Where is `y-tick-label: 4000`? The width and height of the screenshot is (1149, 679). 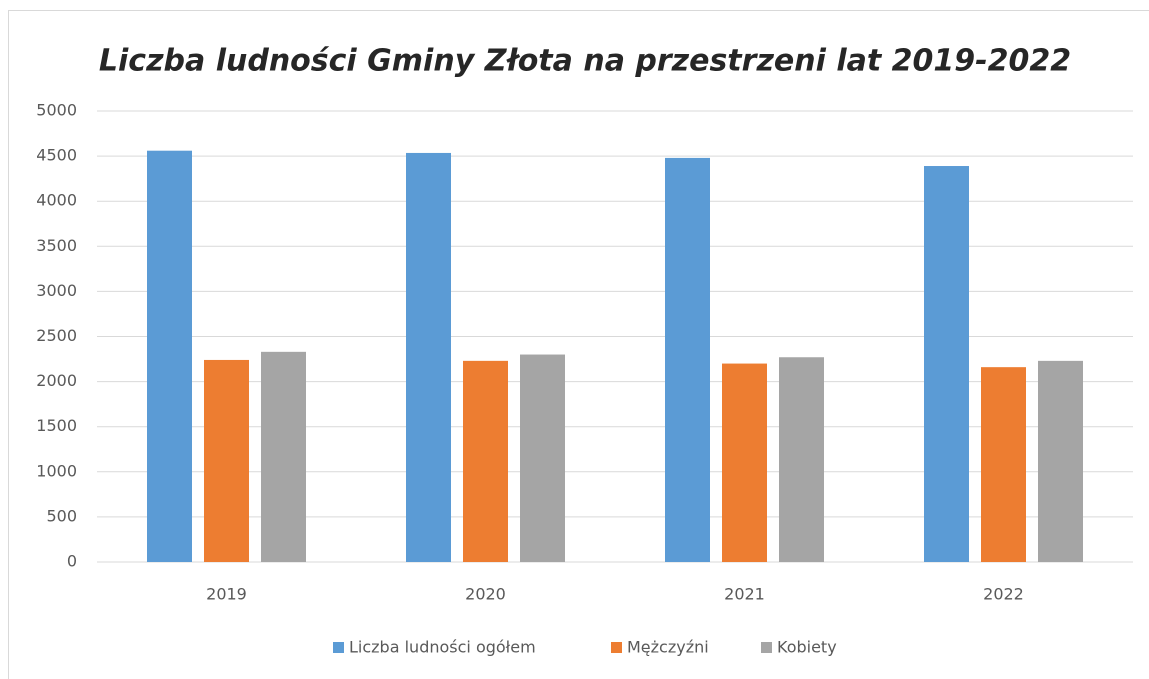 y-tick-label: 4000 is located at coordinates (56, 200).